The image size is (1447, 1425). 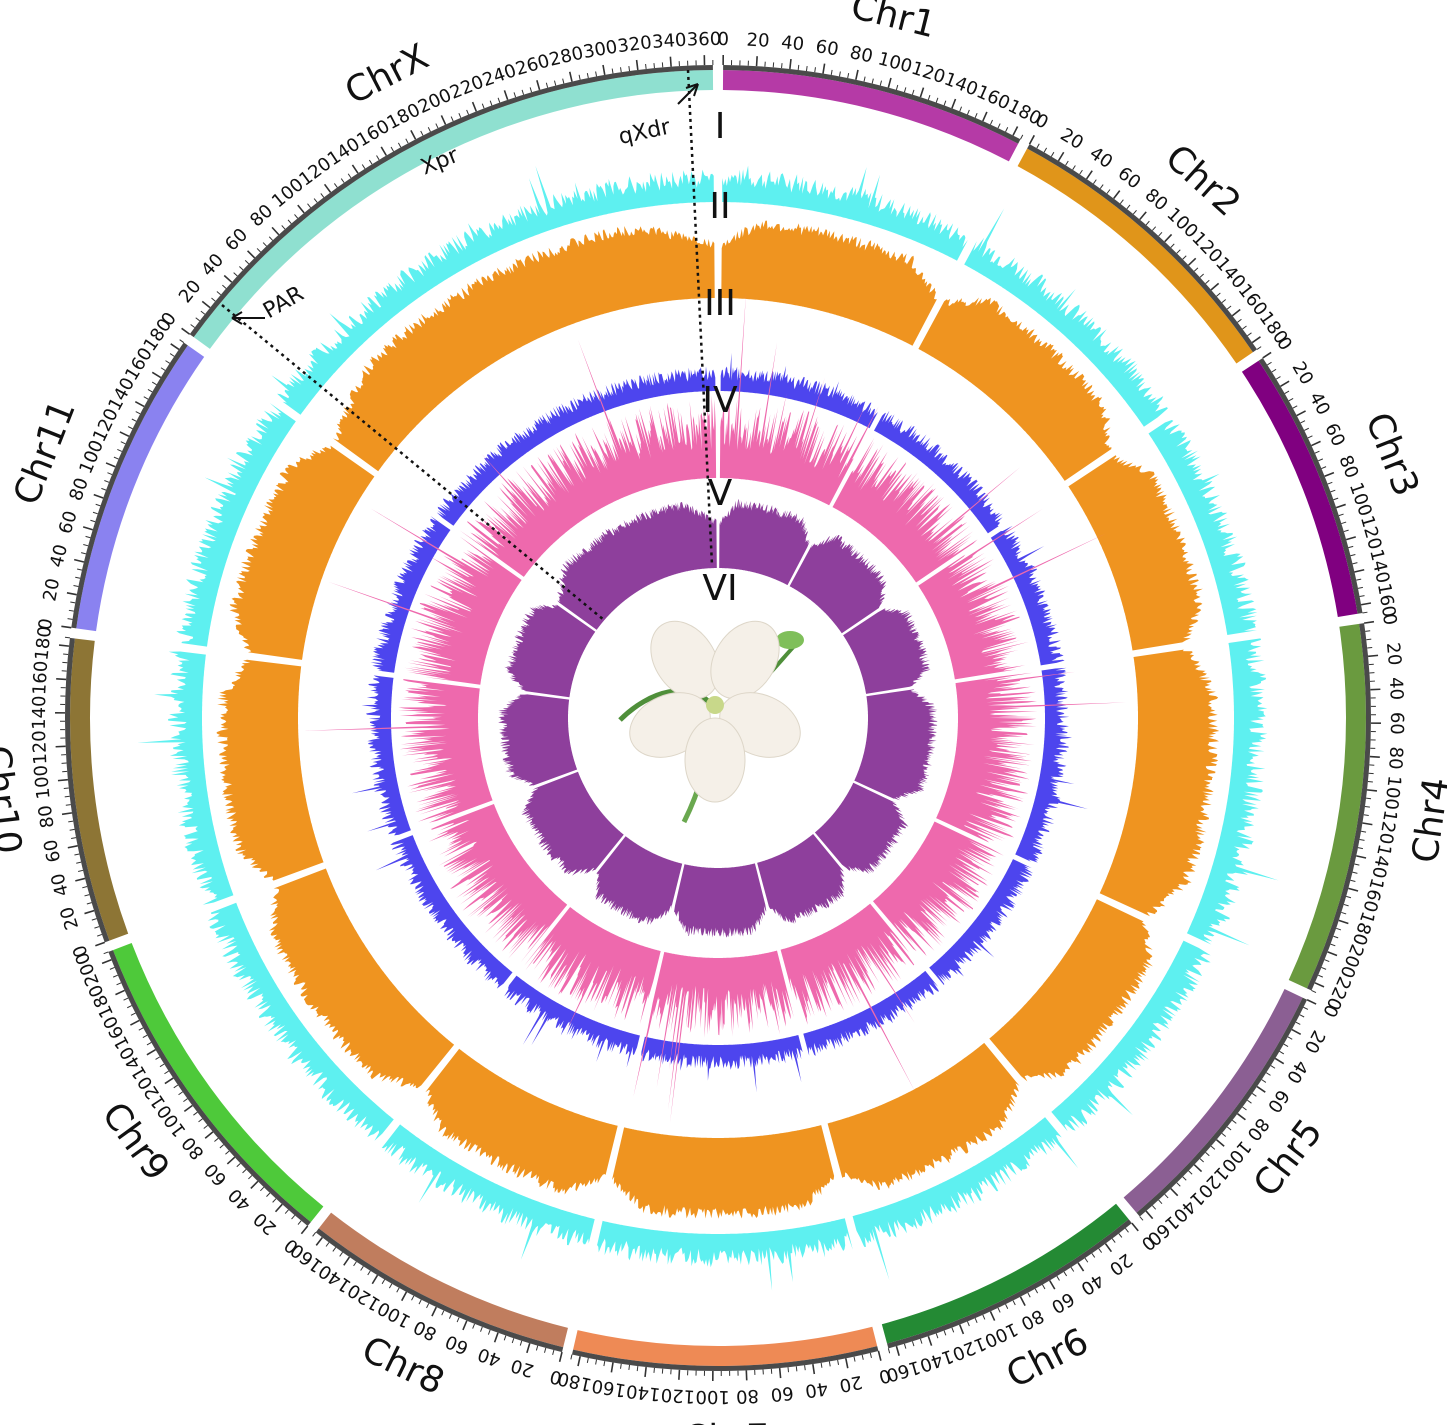 I want to click on tick-label: 340, so click(x=669, y=41).